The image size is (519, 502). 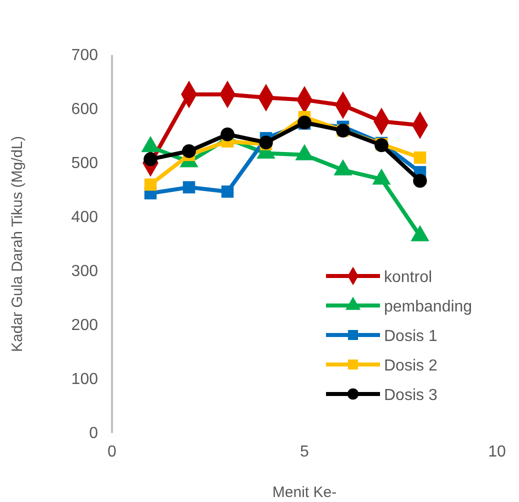 What do you see at coordinates (411, 395) in the screenshot?
I see `legend-label: Dosis 3` at bounding box center [411, 395].